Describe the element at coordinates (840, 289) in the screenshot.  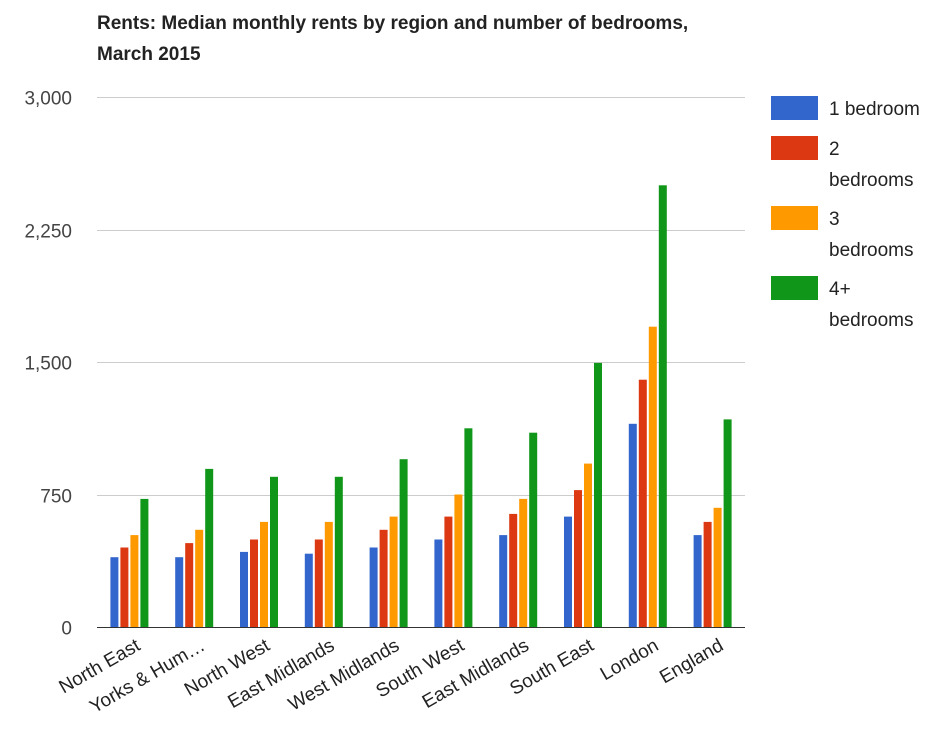
I see `legend-label: 4+` at that location.